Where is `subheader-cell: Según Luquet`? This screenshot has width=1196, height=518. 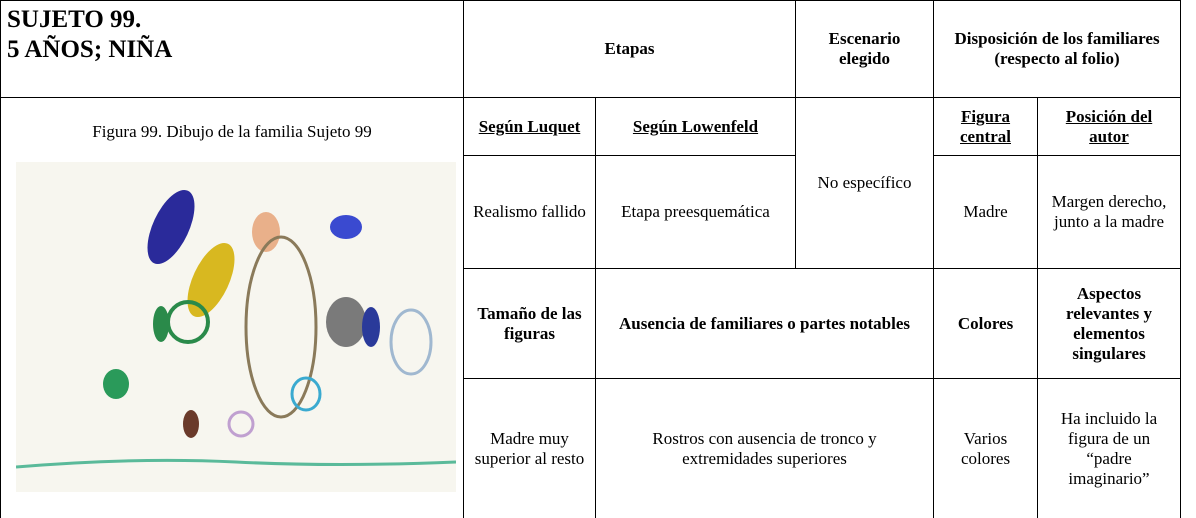
subheader-cell: Según Luquet is located at coordinates (529, 126).